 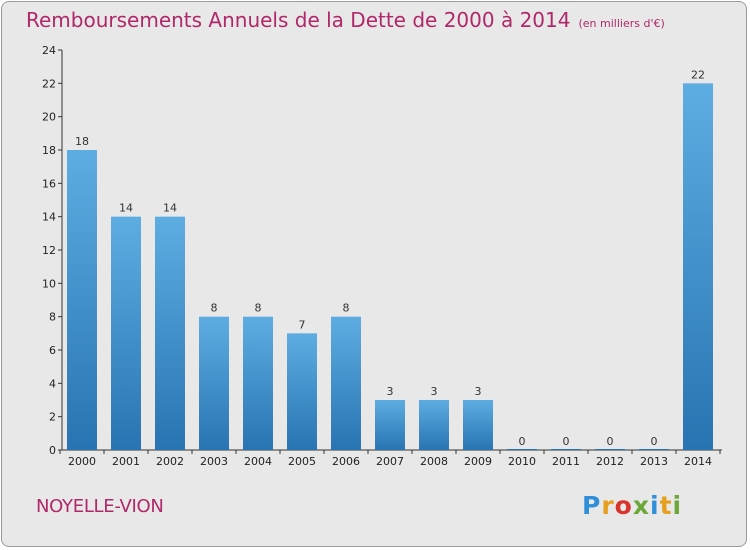 I want to click on y-tick-label: 14, so click(x=49, y=217).